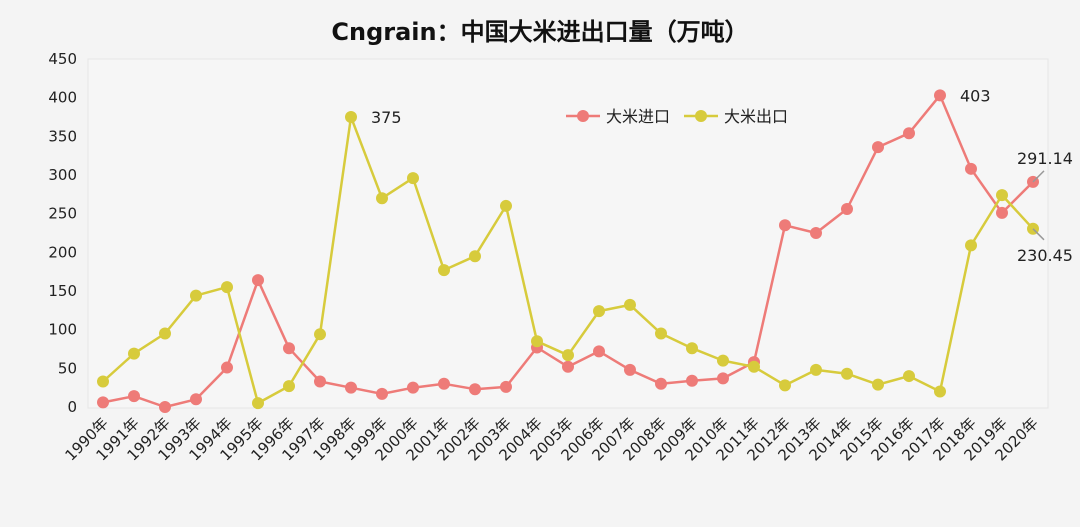 The width and height of the screenshot is (1080, 527). What do you see at coordinates (62, 175) in the screenshot?
I see `y-tick-label: 300` at bounding box center [62, 175].